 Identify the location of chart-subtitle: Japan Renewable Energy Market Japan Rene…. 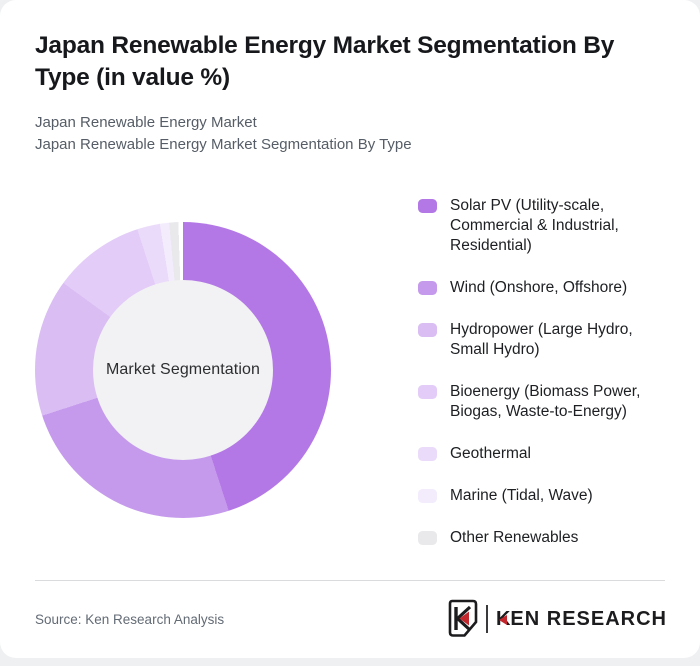
(223, 134).